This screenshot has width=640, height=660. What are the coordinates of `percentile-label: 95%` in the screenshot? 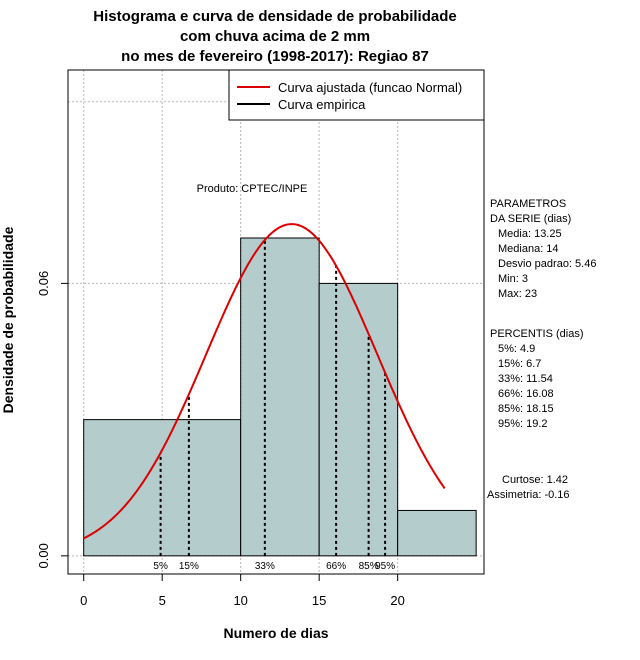 It's located at (385, 566).